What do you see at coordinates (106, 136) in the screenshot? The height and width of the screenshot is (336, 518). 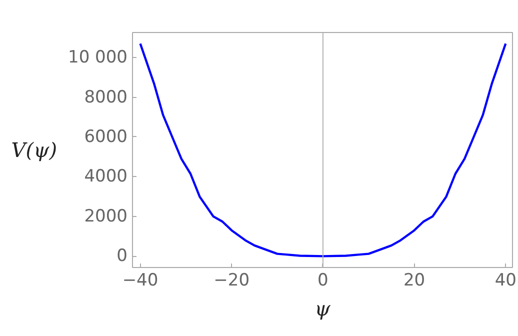 I see `y-tick-label: 6000` at bounding box center [106, 136].